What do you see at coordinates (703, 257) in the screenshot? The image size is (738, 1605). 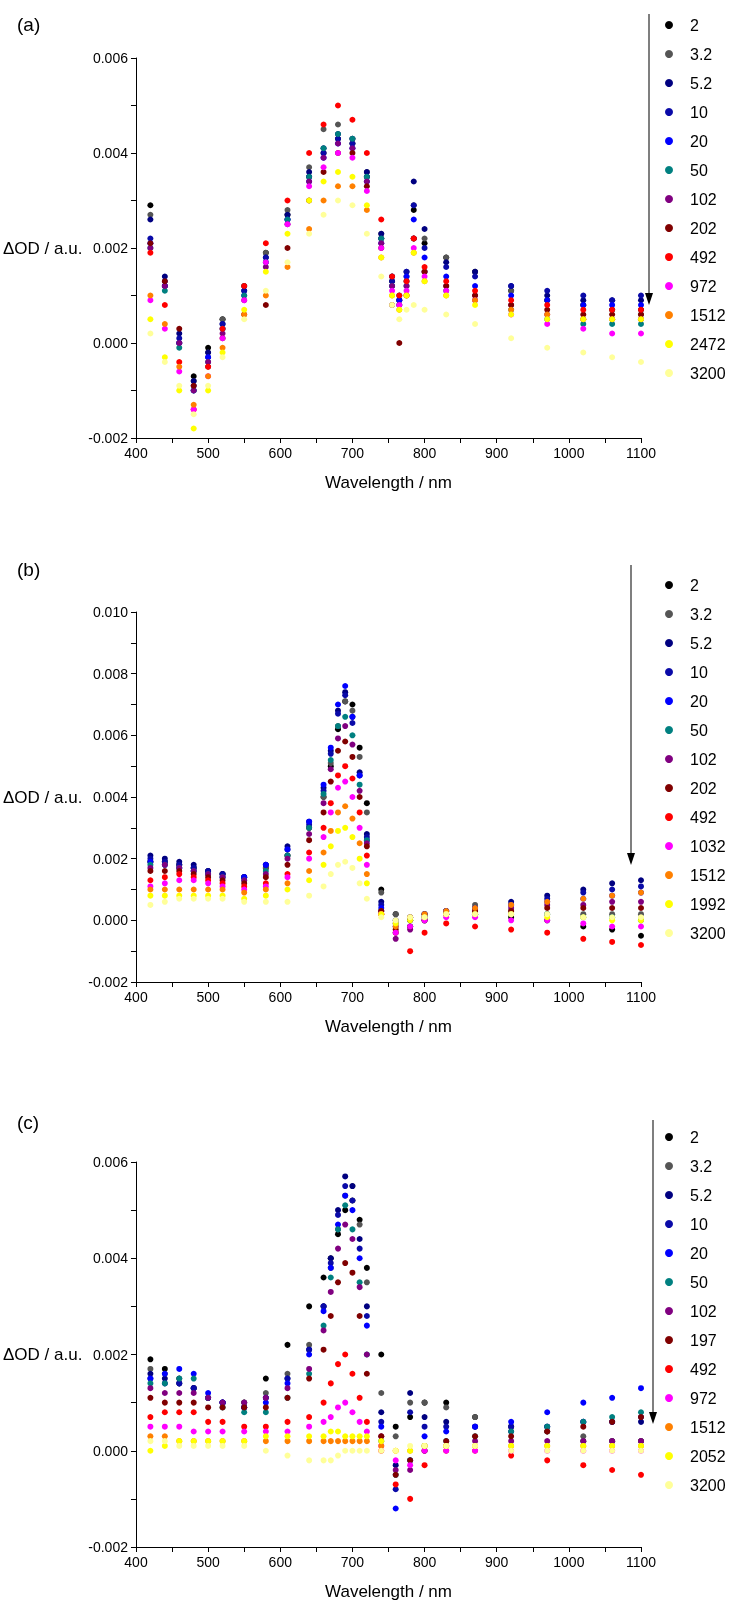 I see `legend-label: 492` at bounding box center [703, 257].